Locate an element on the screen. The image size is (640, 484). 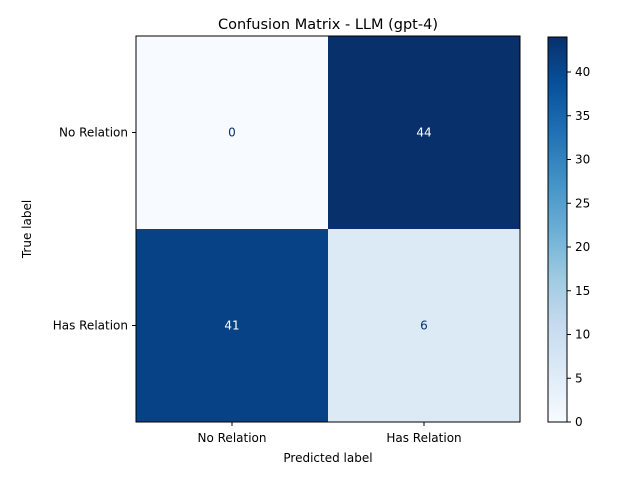
colorbar-tick-label: 10 is located at coordinates (582, 335).